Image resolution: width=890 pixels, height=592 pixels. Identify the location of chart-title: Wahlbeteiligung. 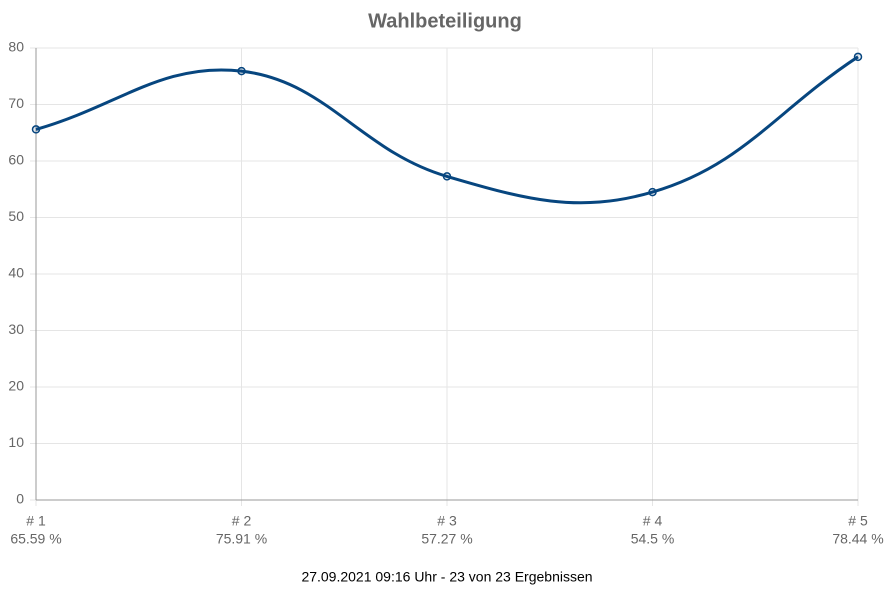
(445, 21).